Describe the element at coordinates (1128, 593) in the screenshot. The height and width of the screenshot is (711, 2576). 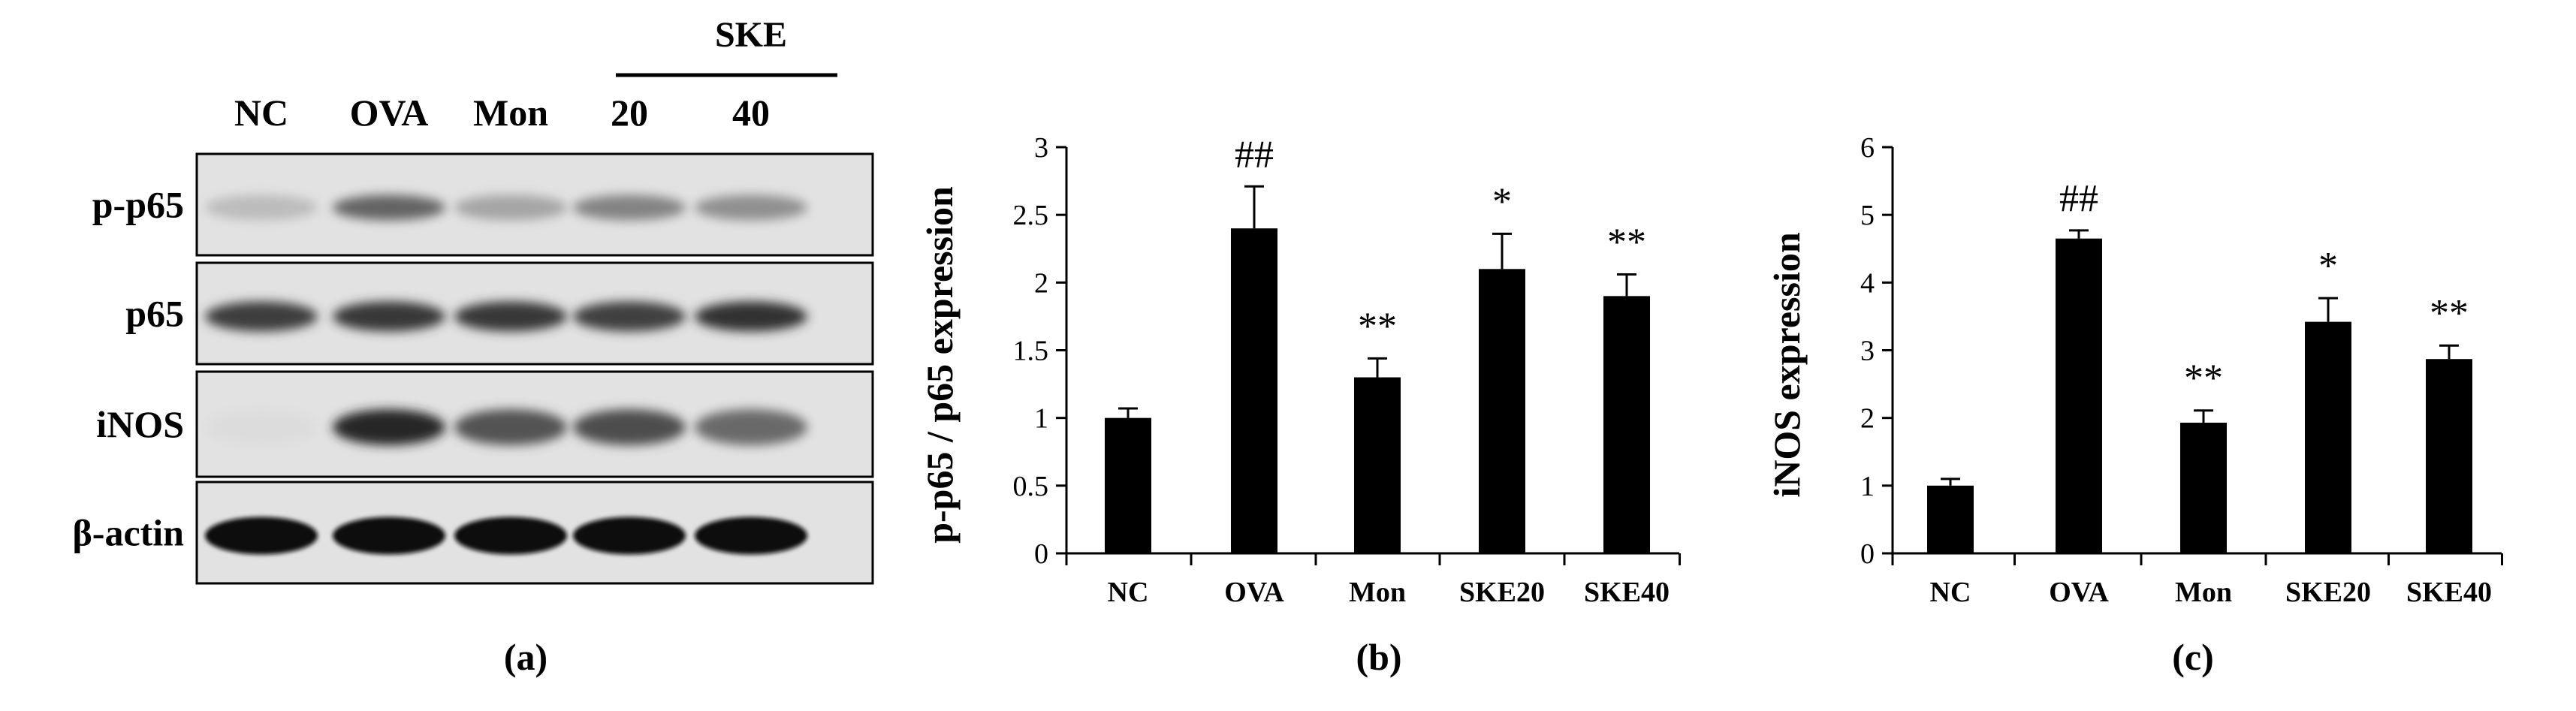
I see `chart-b-xtick-label: NC` at that location.